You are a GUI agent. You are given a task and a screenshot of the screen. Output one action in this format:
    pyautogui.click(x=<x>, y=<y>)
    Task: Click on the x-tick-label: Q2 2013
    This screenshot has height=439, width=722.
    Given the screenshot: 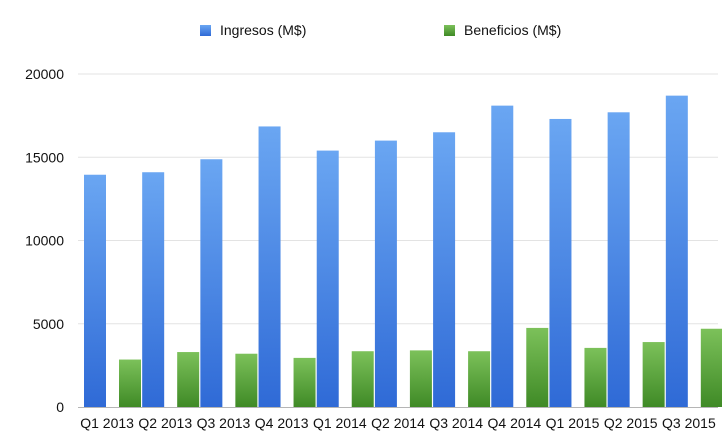 What is the action you would take?
    pyautogui.click(x=165, y=423)
    